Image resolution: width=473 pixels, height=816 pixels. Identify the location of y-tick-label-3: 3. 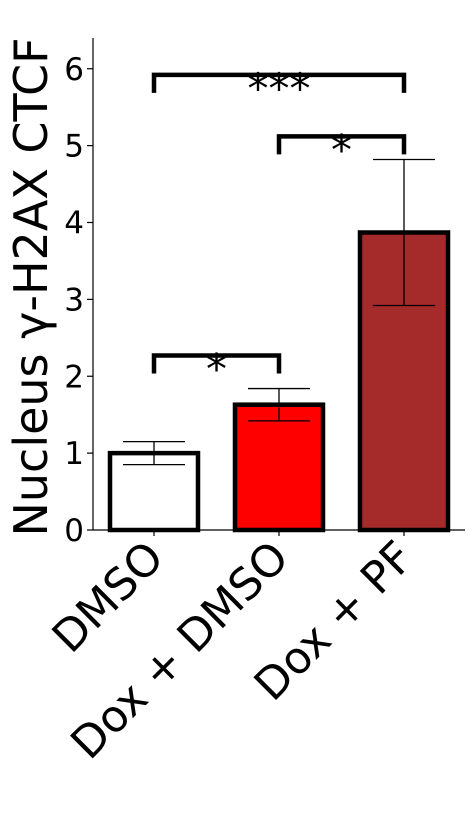
(74, 300).